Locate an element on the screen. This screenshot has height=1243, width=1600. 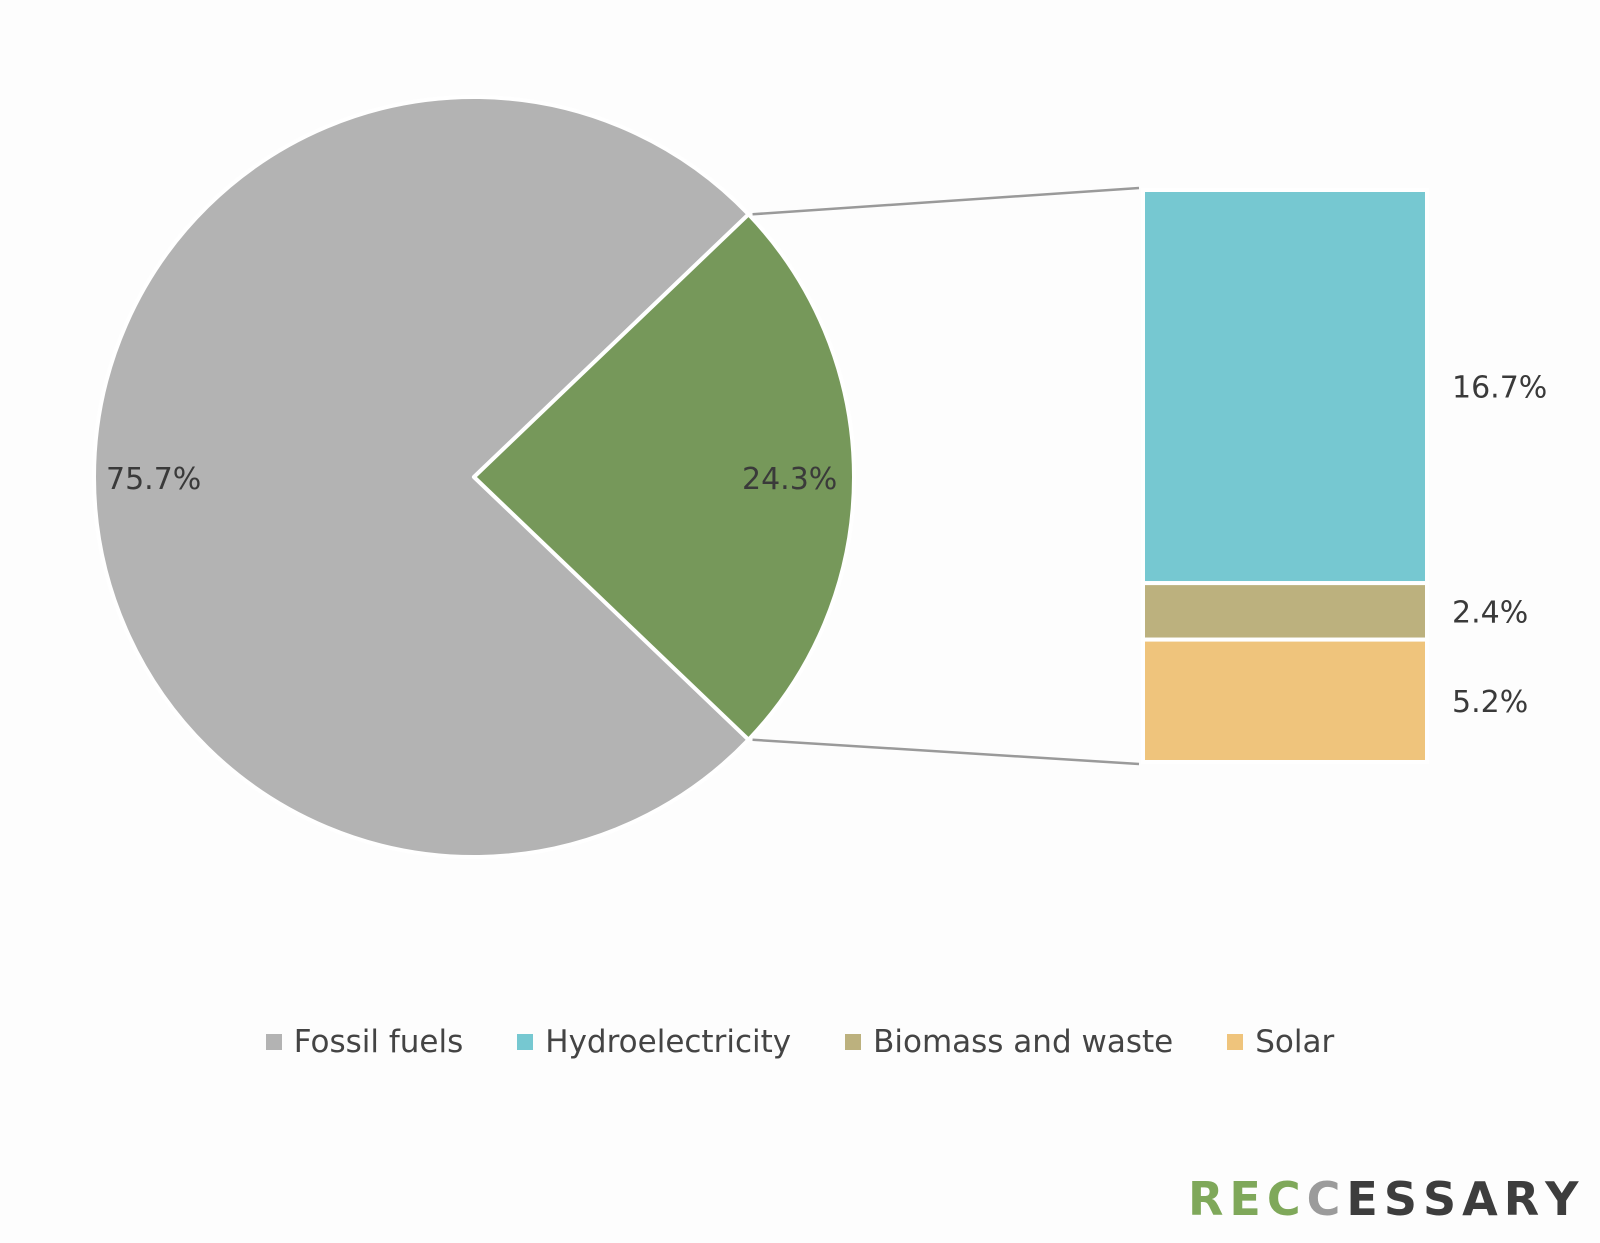
legend-item-biomass-and-waste: Biomass and waste is located at coordinates (1009, 1042).